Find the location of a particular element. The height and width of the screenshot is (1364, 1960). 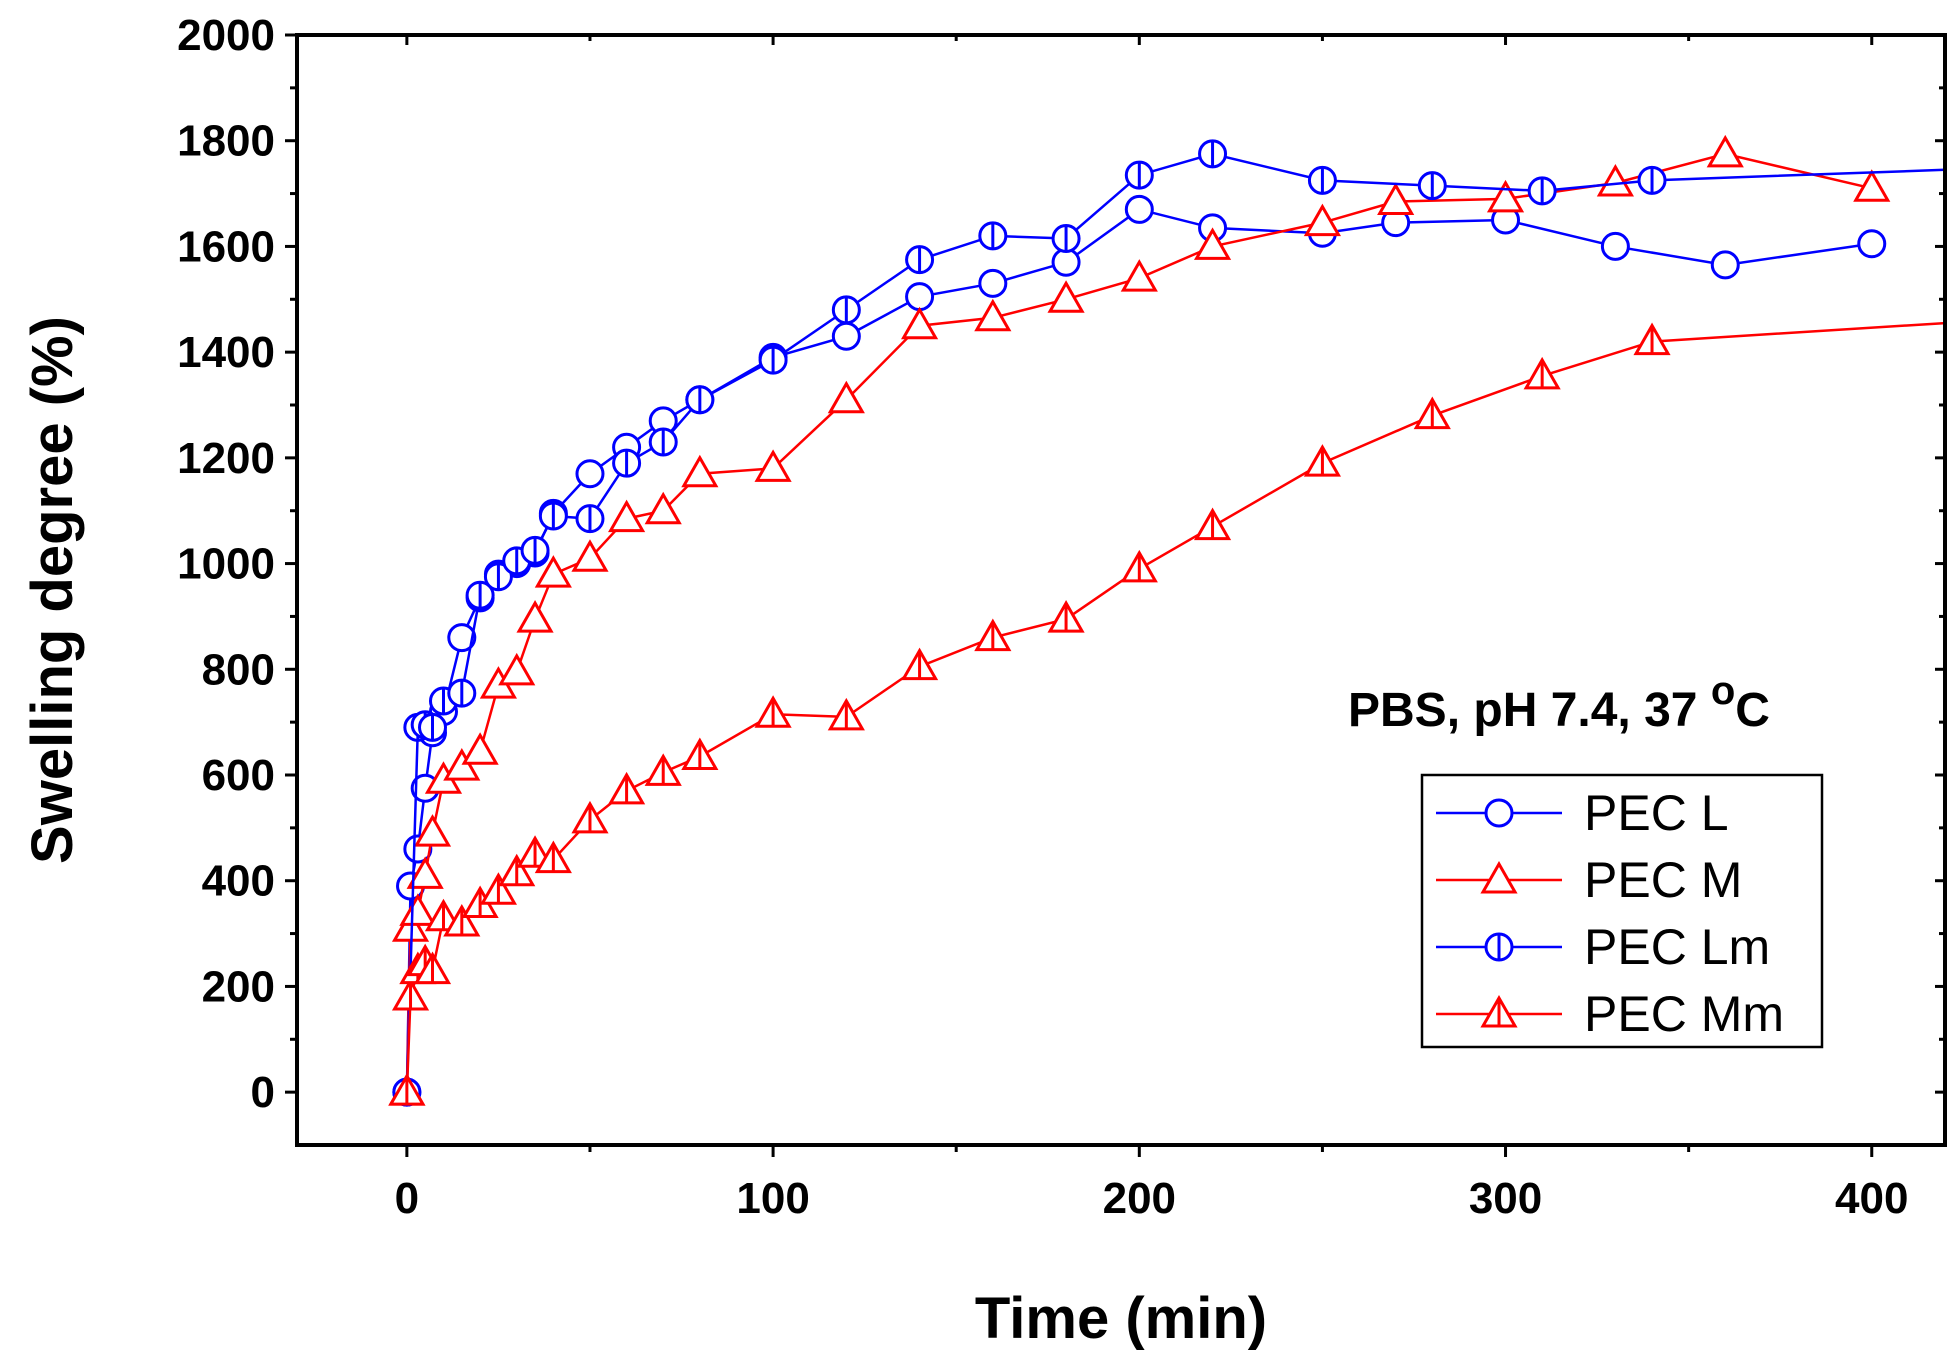

y-tick-label: 1400 is located at coordinates (226, 352).